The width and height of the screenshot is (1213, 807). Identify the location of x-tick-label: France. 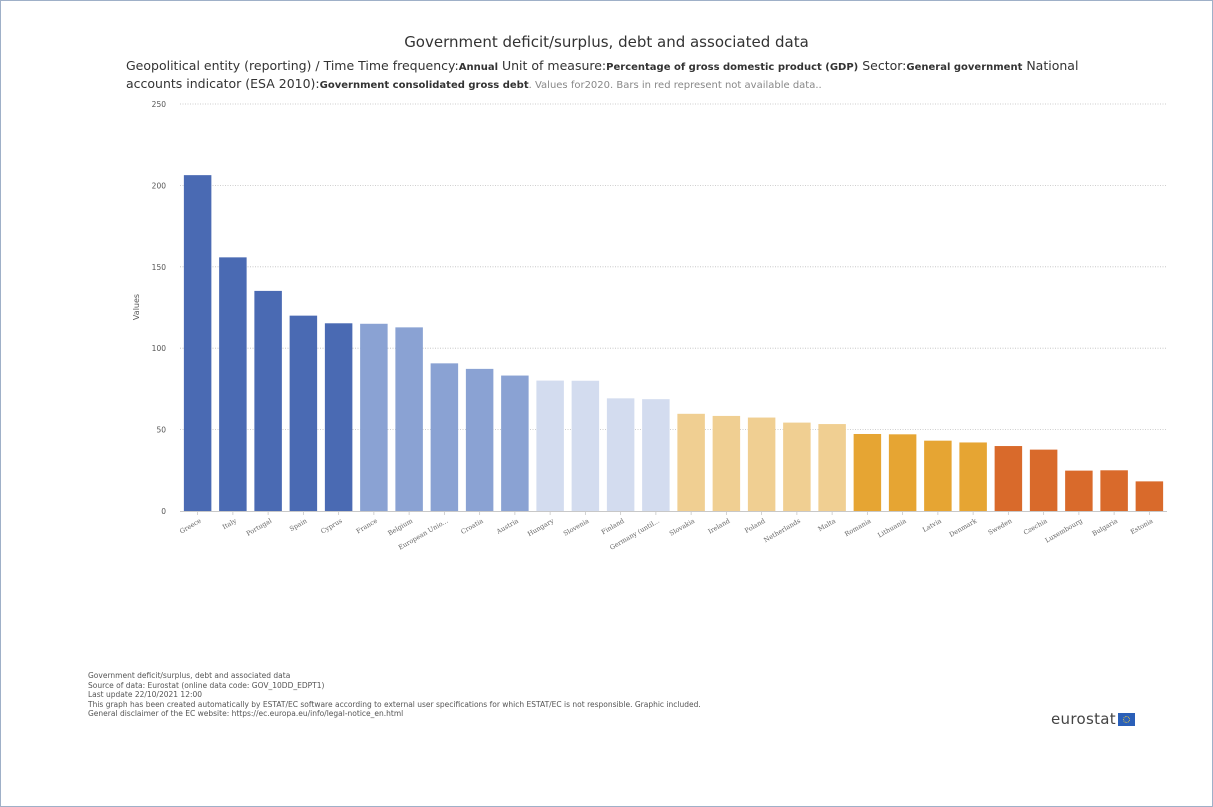
(367, 526).